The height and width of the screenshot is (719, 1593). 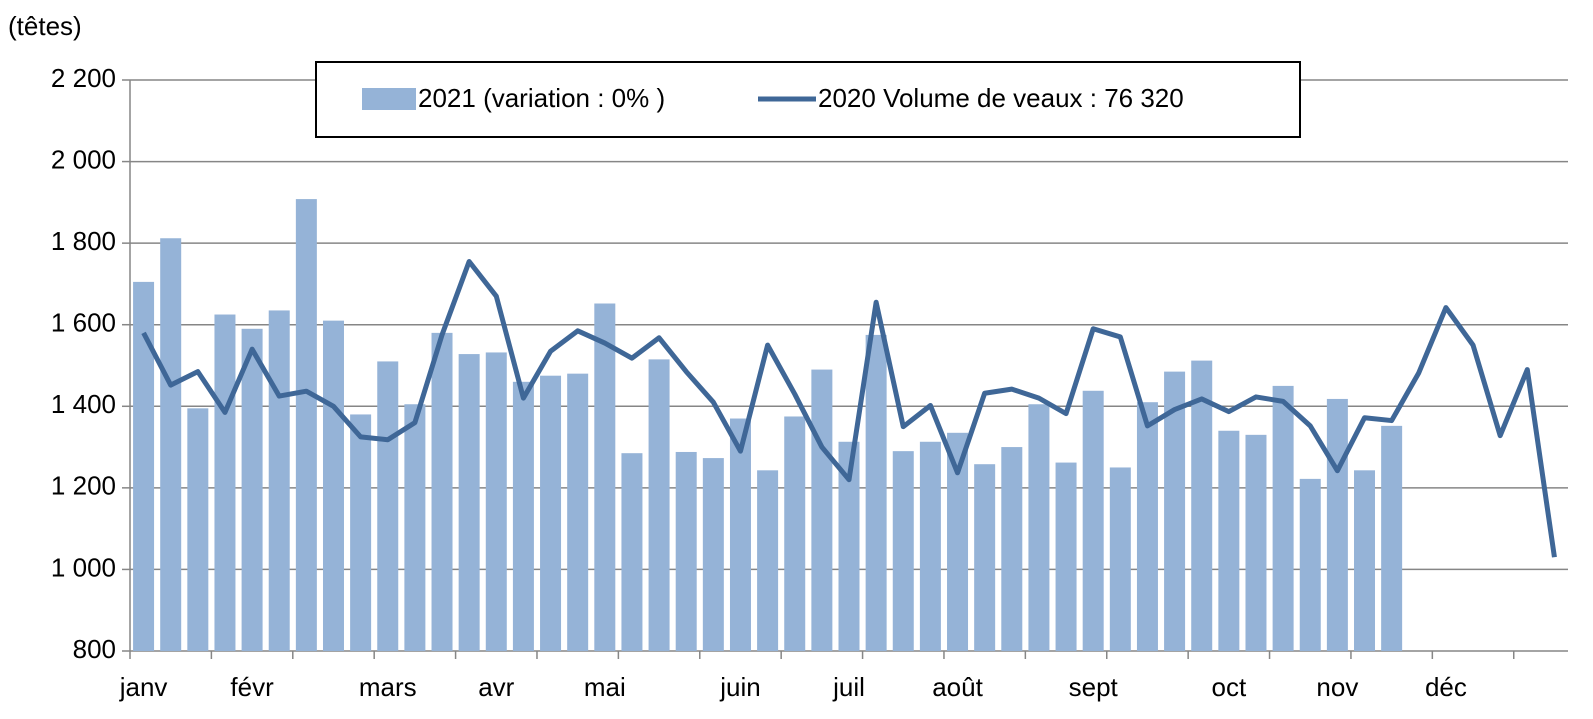 I want to click on x-tick-label: févr, so click(x=252, y=687).